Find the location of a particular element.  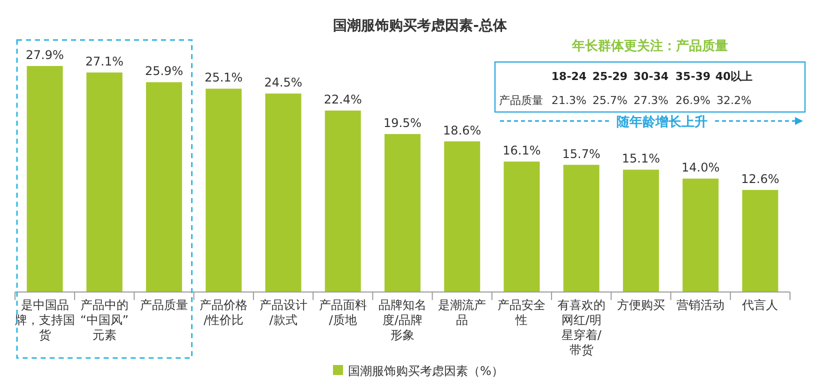

x-tick-label: 是潮流产品 is located at coordinates (462, 312).